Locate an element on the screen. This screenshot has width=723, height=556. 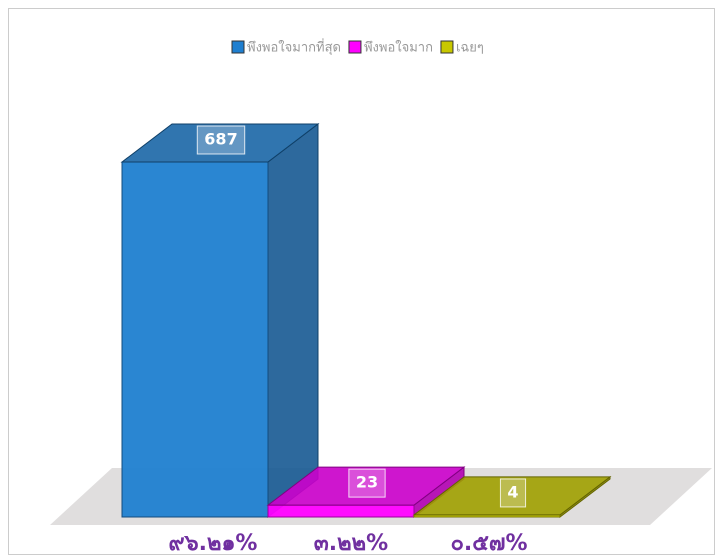
value-label: 4 is located at coordinates (512, 491).